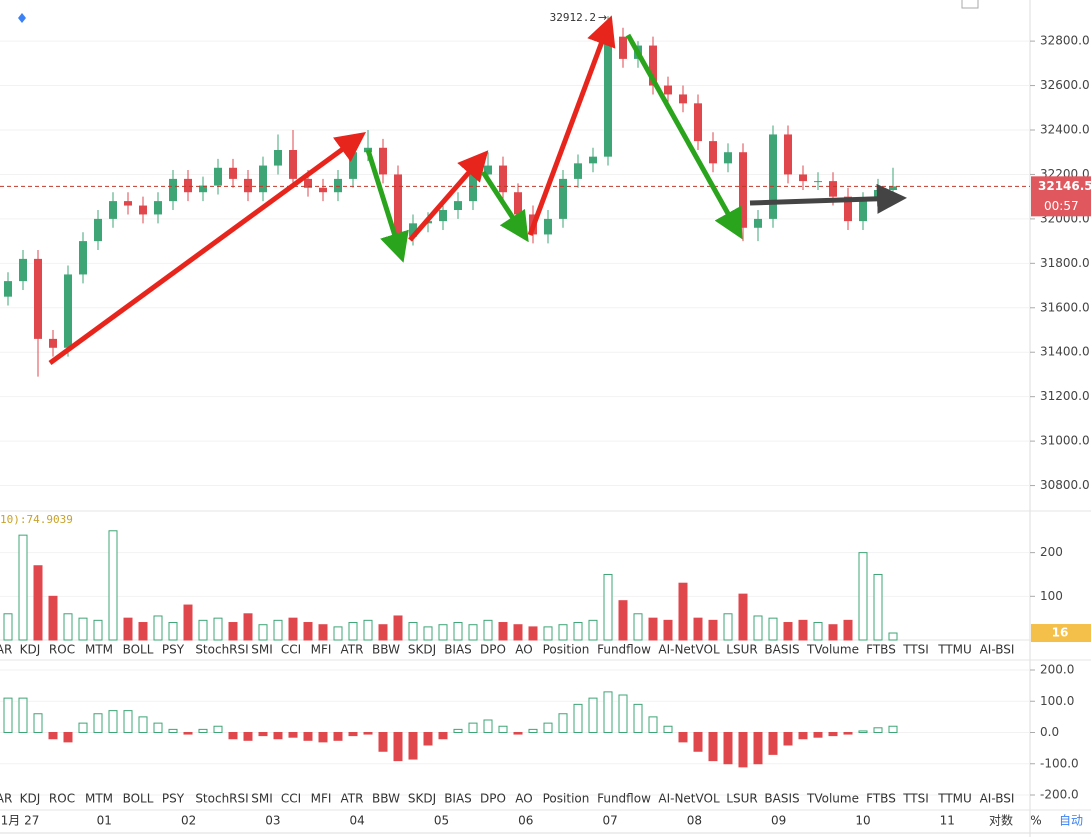 The image size is (1091, 837). I want to click on volume-tag-label: 16, so click(1060, 633).